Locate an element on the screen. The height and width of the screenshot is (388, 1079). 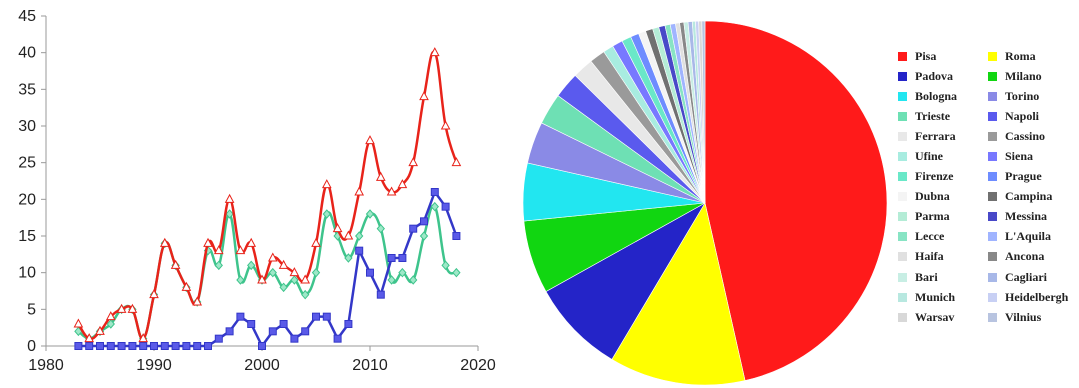
legend-label: Napoli is located at coordinates (1022, 115).